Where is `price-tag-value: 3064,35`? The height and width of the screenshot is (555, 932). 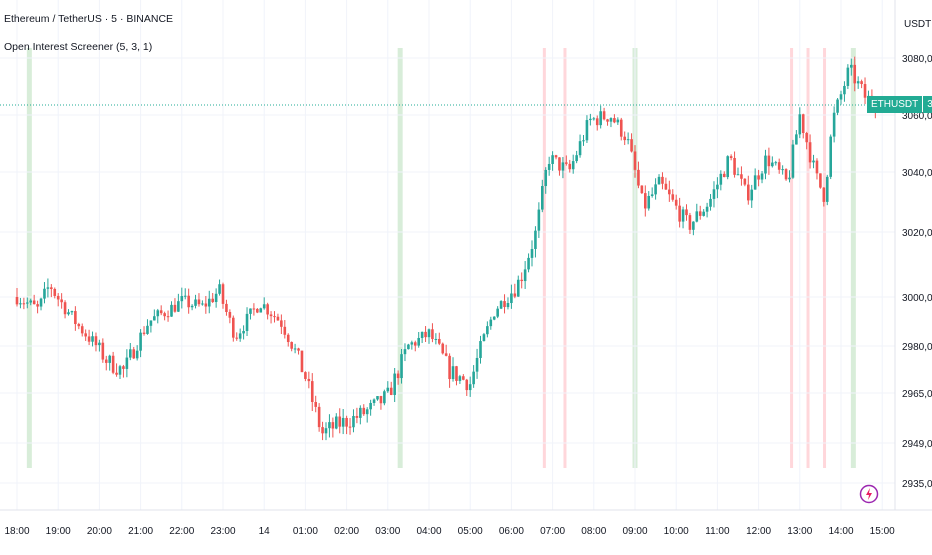 price-tag-value: 3064,35 is located at coordinates (927, 104).